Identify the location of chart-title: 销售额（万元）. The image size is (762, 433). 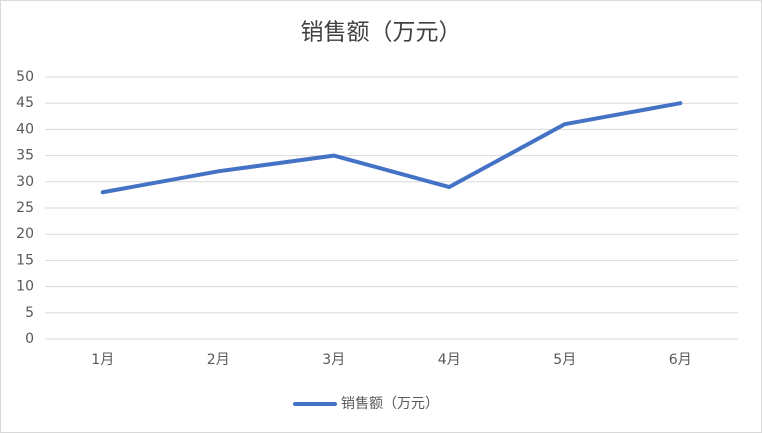
(381, 33).